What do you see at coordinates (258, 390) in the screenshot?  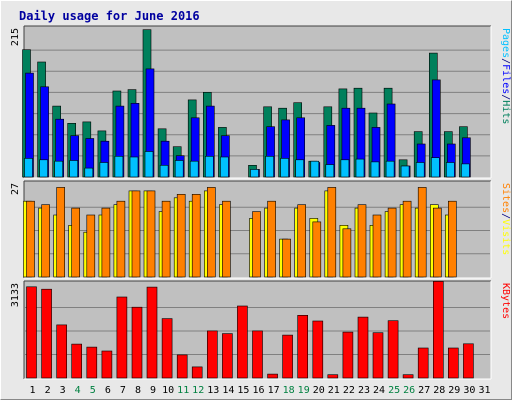 I see `day-label-16: 16` at bounding box center [258, 390].